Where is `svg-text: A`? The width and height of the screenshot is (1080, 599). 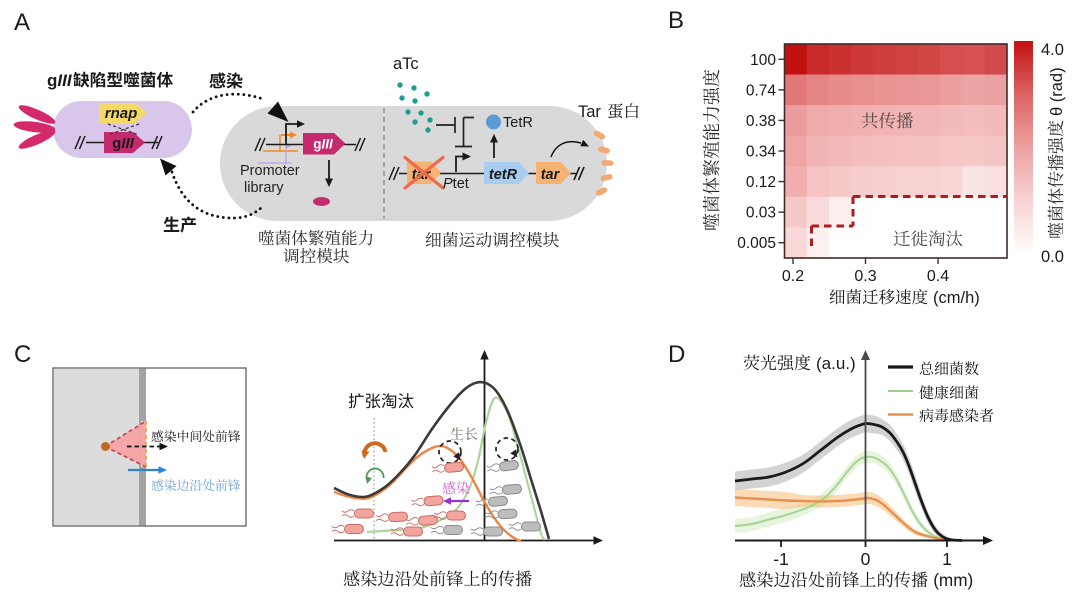 svg-text: A is located at coordinates (22, 22).